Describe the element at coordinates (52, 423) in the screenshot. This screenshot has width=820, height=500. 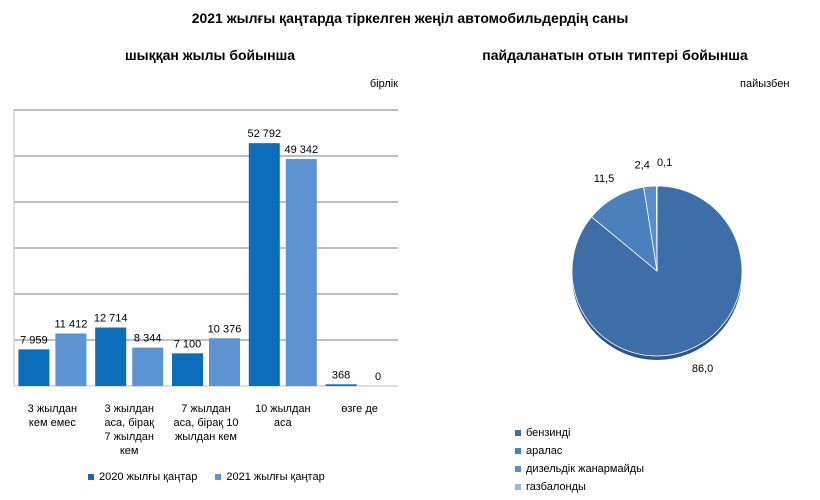
I see `bar-category-label-line: кем емес` at that location.